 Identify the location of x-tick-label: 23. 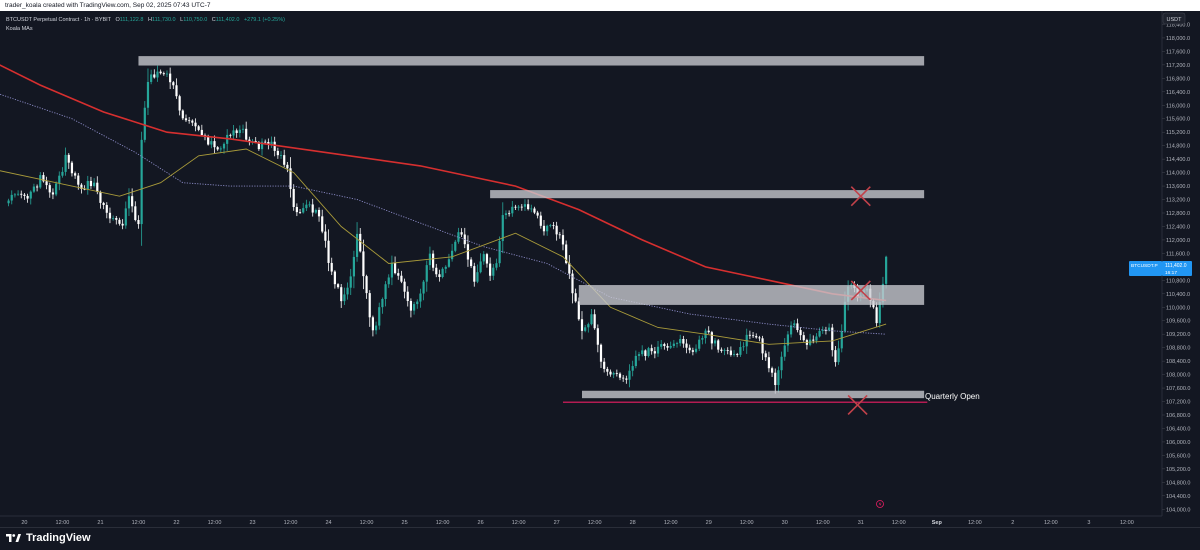
(252, 523).